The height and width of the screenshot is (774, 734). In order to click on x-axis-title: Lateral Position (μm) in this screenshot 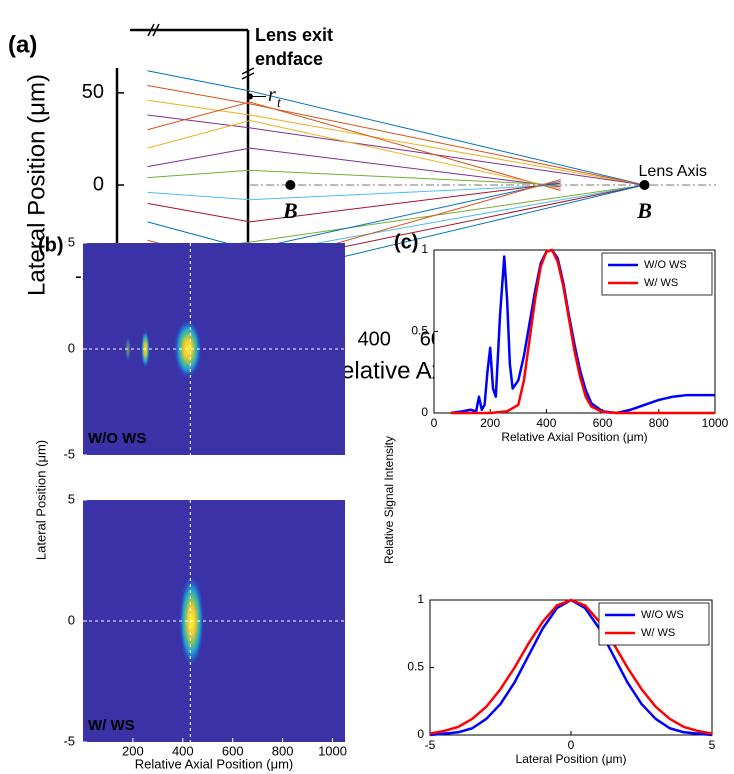, I will do `click(571, 759)`.